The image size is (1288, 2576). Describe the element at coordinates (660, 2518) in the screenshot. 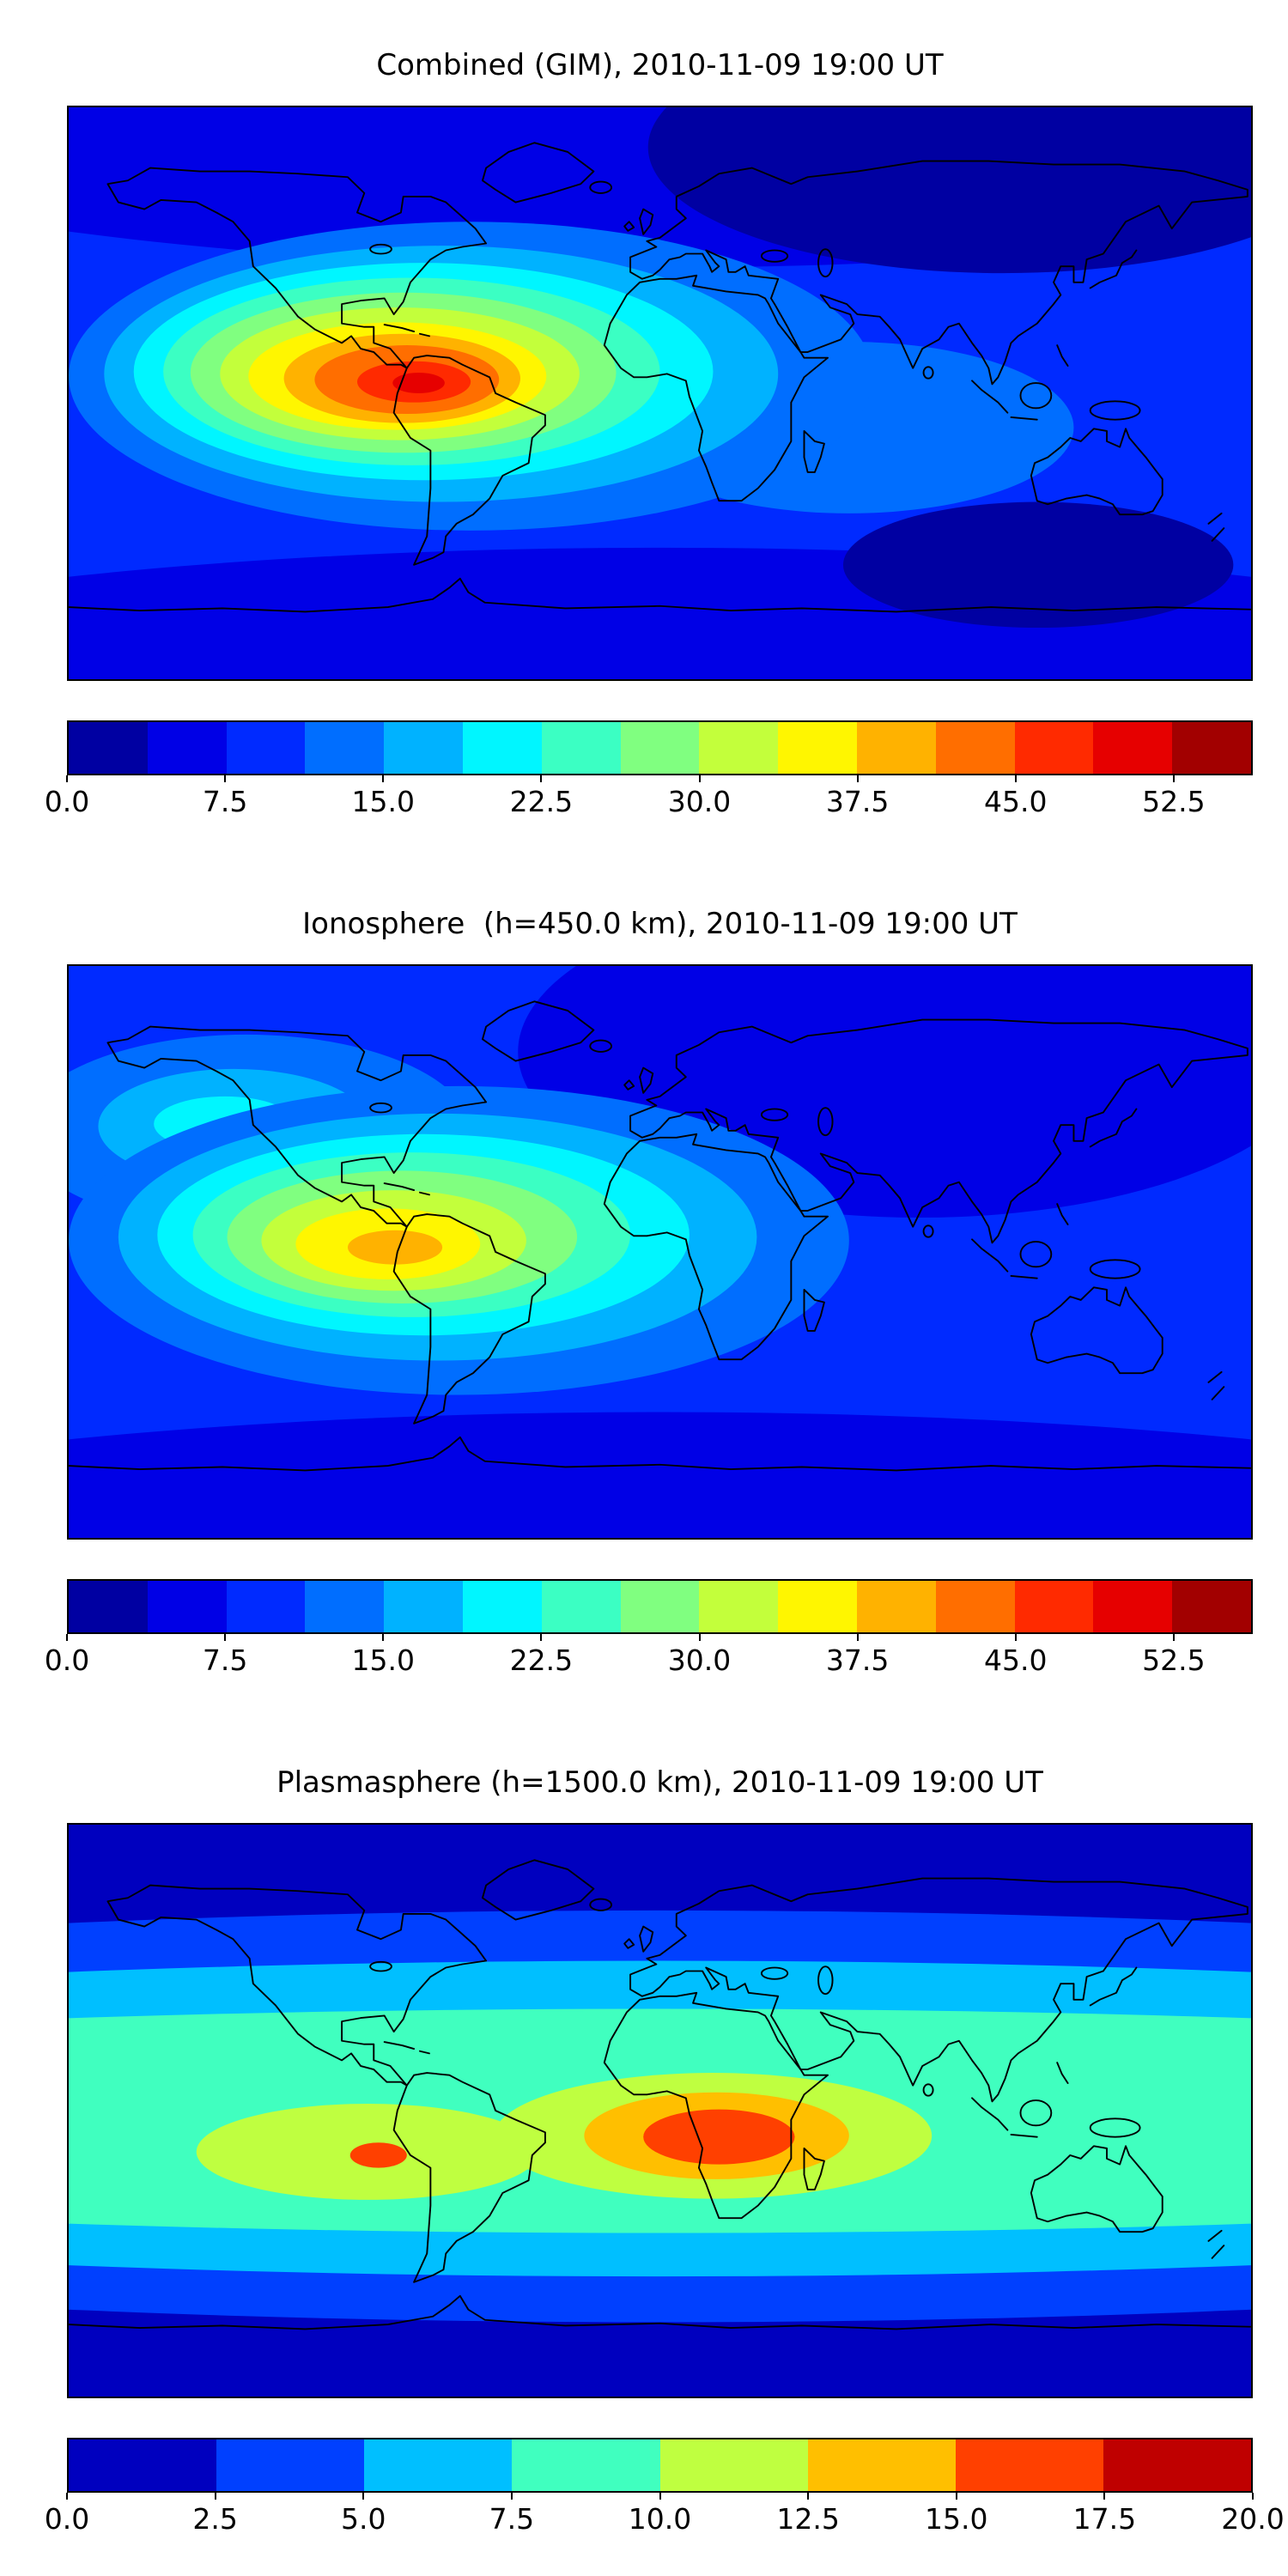

I see `colorbar-tick-label: 10.0` at that location.